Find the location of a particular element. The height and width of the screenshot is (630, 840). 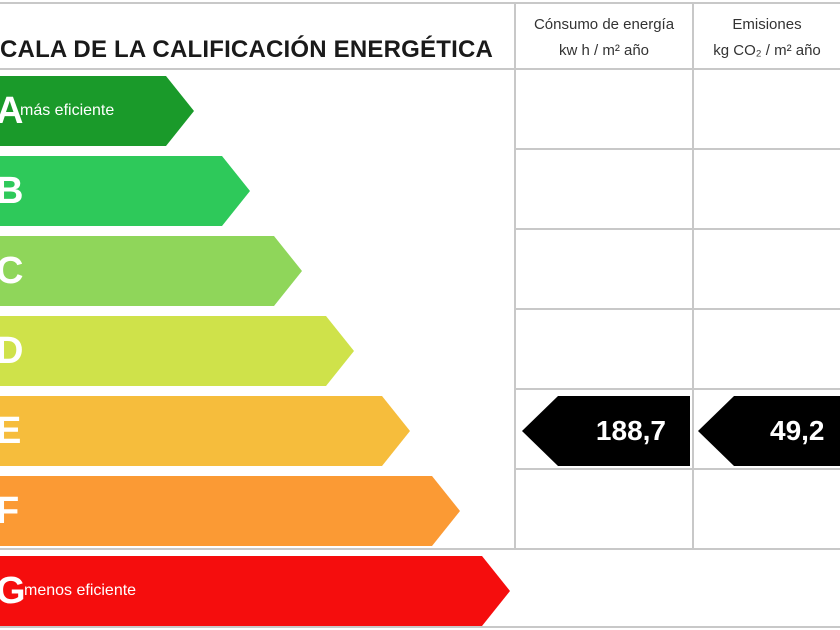

rating-arrow-b: B is located at coordinates (125, 191).